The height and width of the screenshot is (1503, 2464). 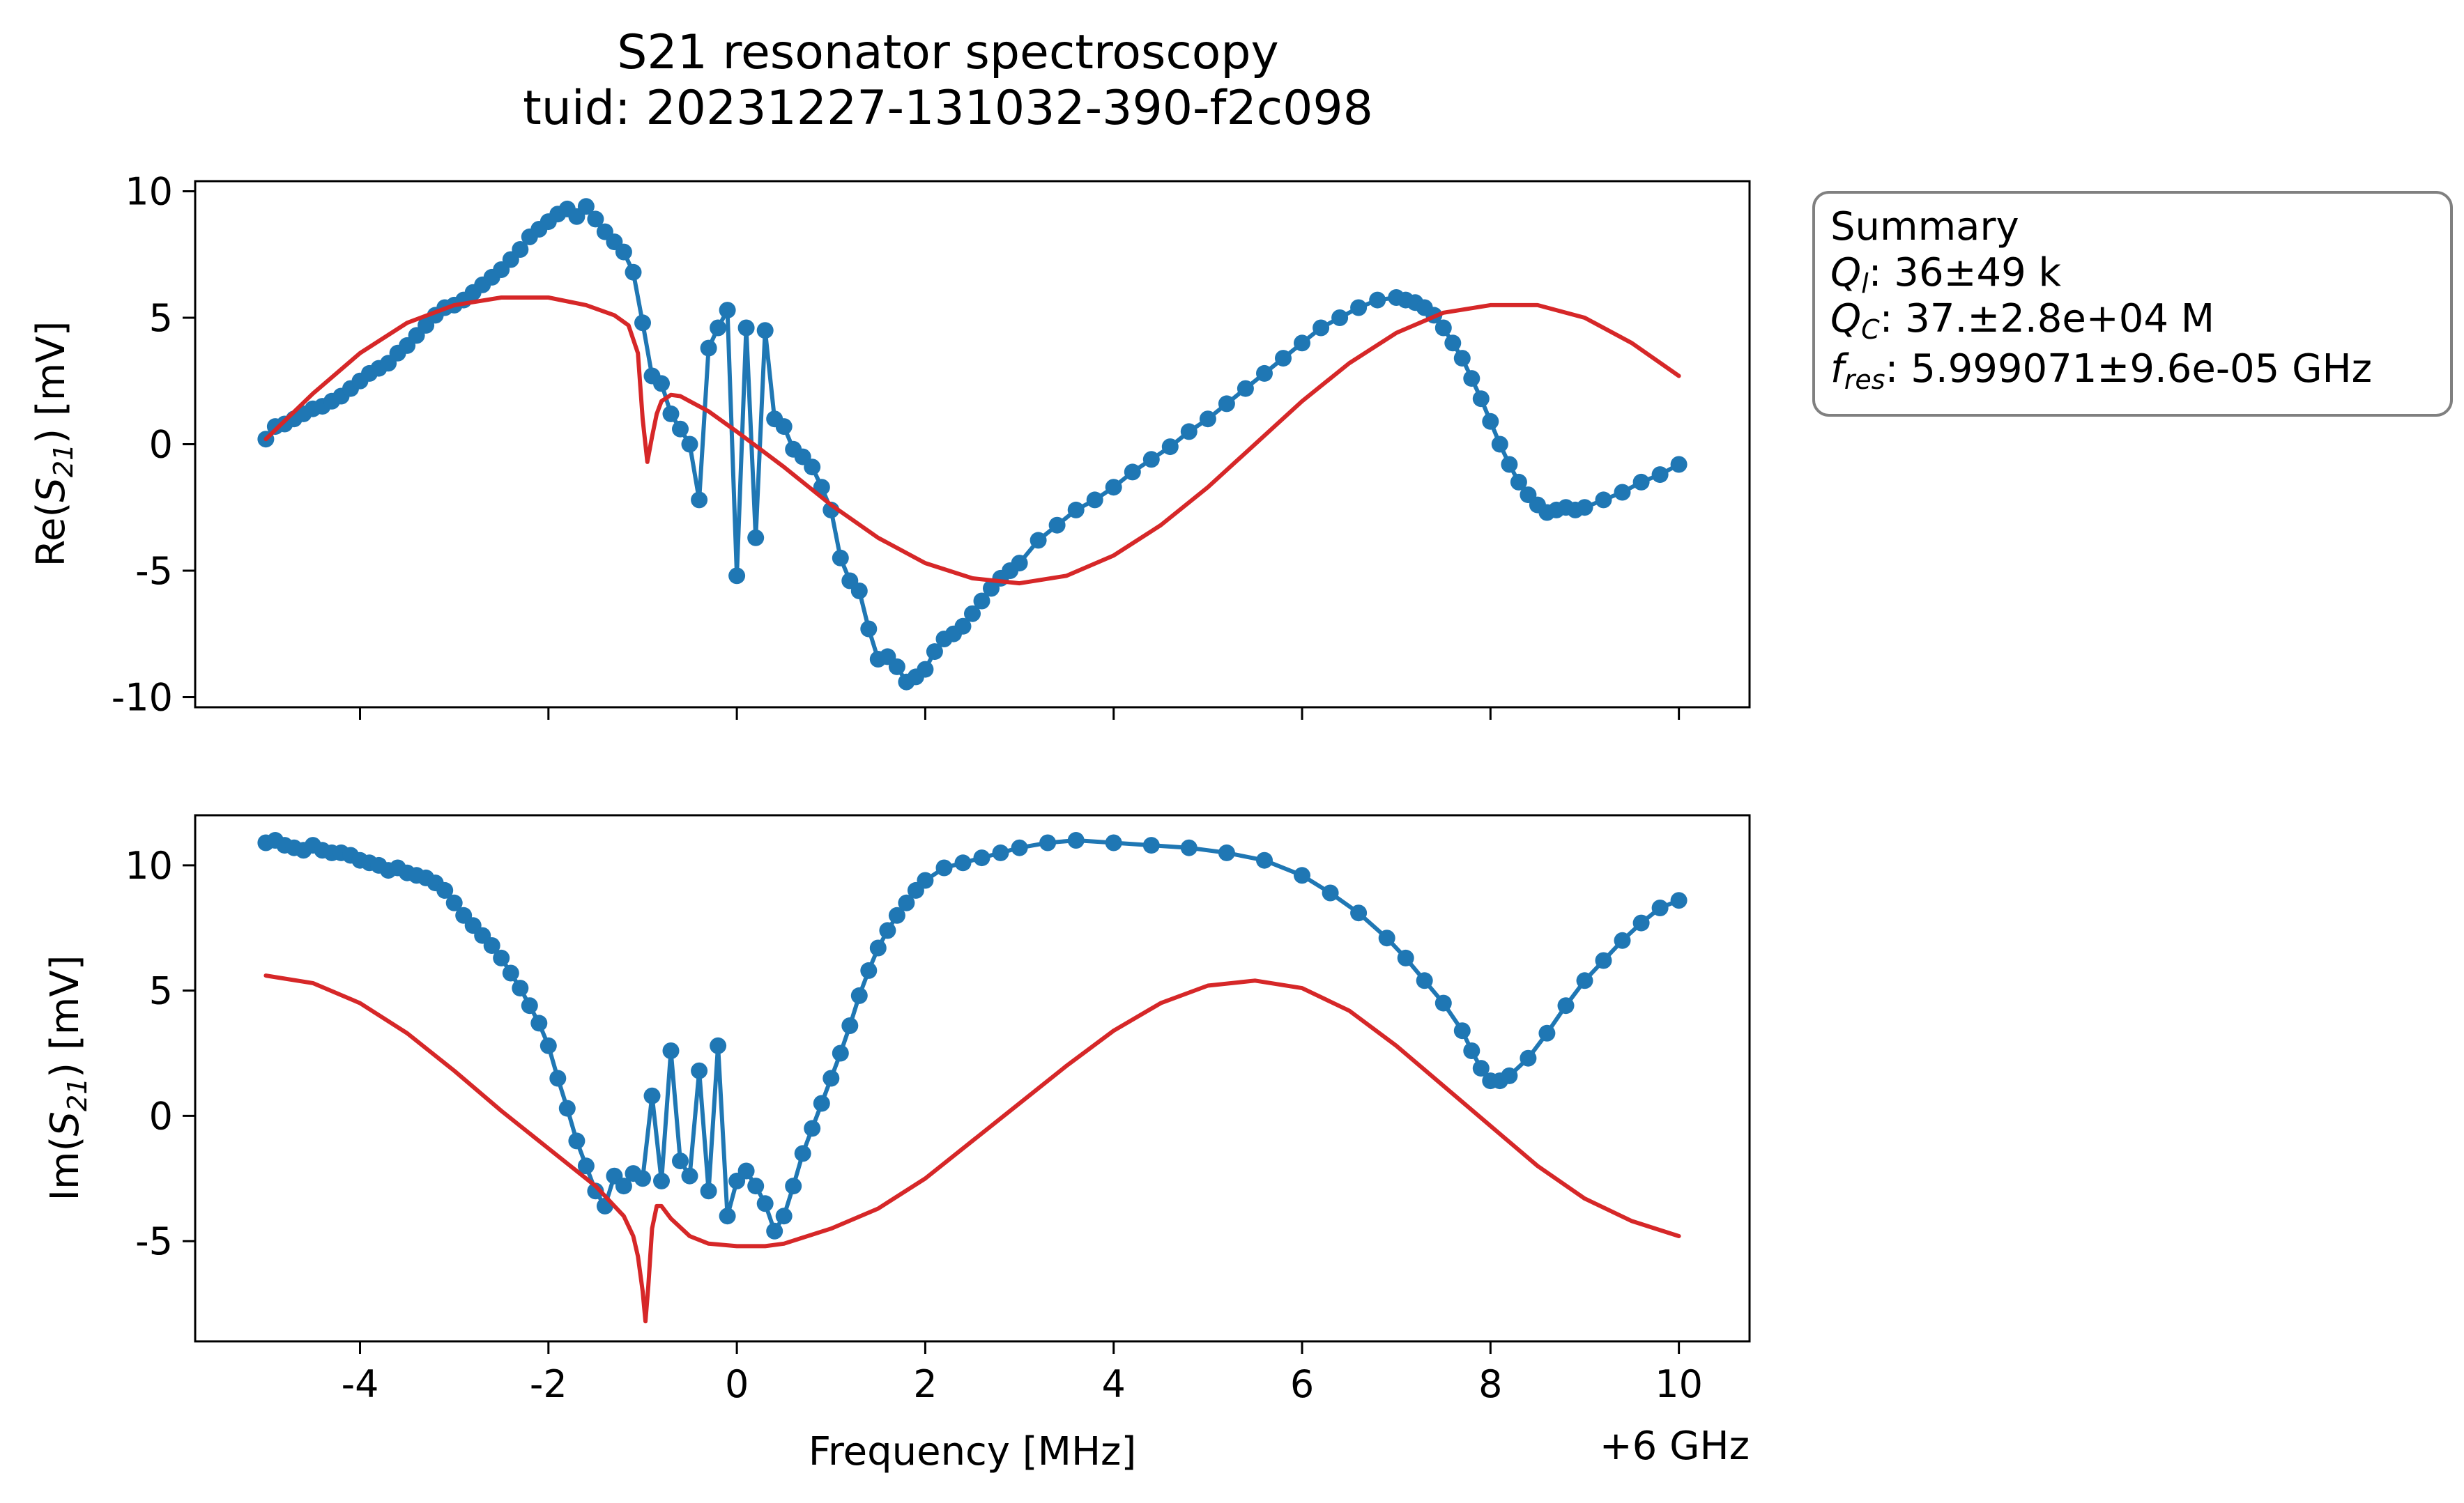 What do you see at coordinates (161, 1116) in the screenshot?
I see `im-s21-y-tick-label: 0` at bounding box center [161, 1116].